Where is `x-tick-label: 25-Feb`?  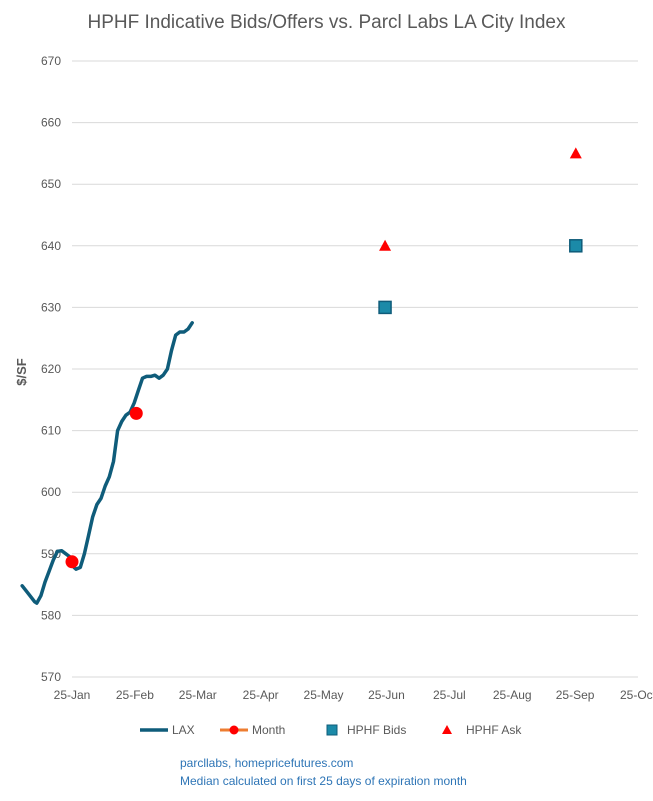
x-tick-label: 25-Feb is located at coordinates (135, 695).